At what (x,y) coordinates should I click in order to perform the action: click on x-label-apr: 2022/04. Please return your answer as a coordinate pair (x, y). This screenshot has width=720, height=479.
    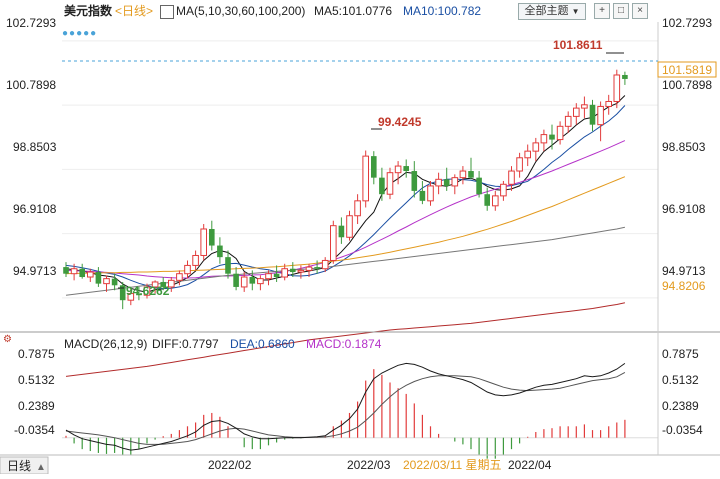
    Looking at the image, I should click on (530, 465).